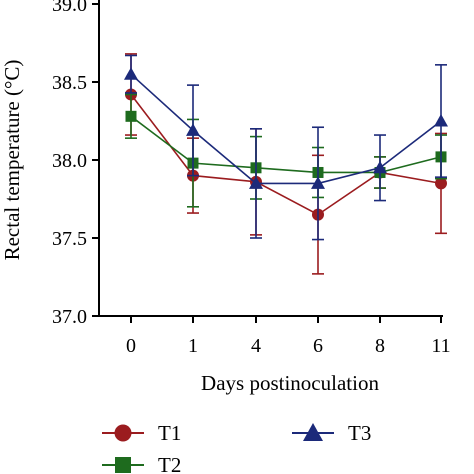 The height and width of the screenshot is (474, 474). I want to click on legend-item-t3: T3, so click(331, 433).